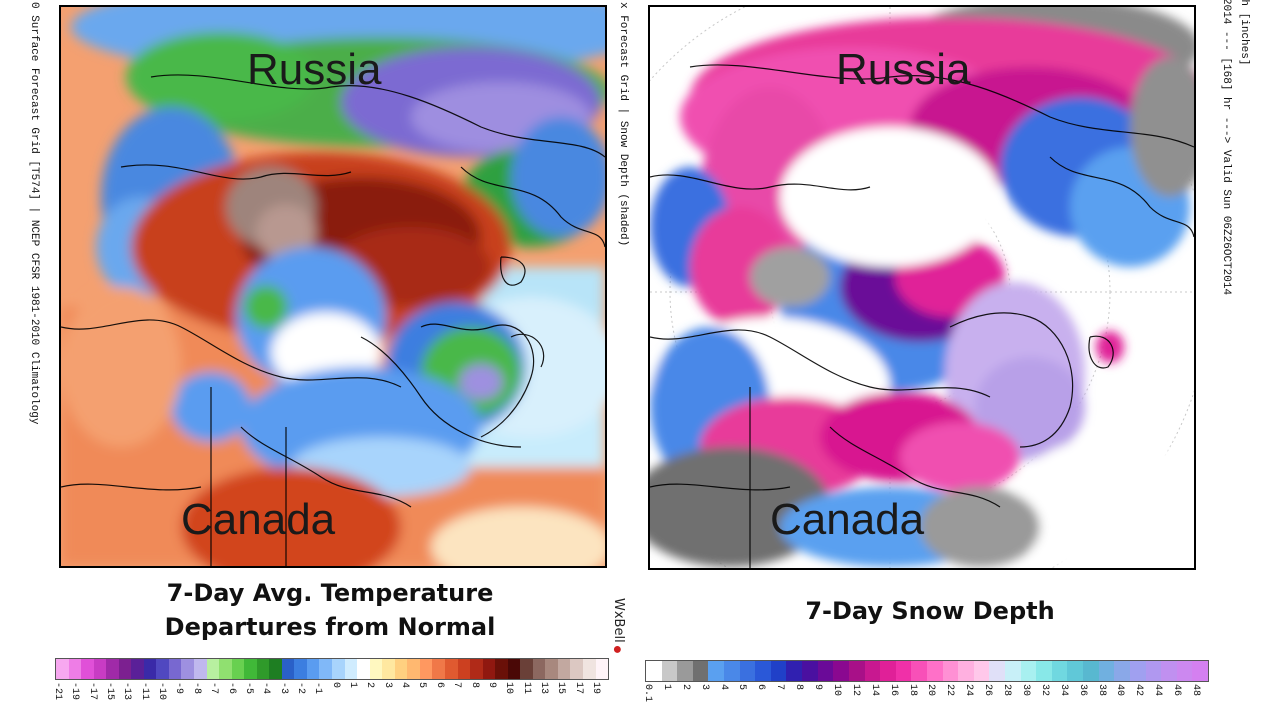 The width and height of the screenshot is (1280, 720). I want to click on snow-depth-legend-tick-label: 1, so click(666, 687).